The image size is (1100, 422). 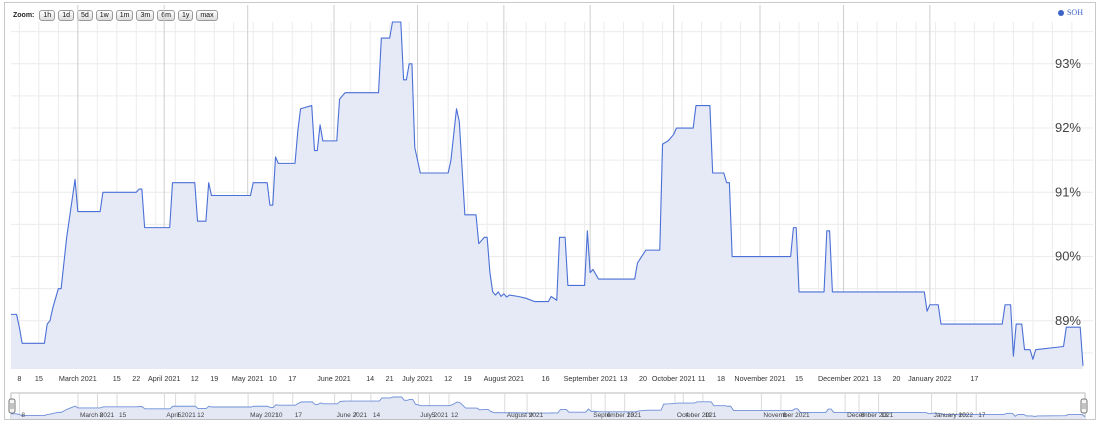 What do you see at coordinates (930, 378) in the screenshot?
I see `x-tick-label: January 2022` at bounding box center [930, 378].